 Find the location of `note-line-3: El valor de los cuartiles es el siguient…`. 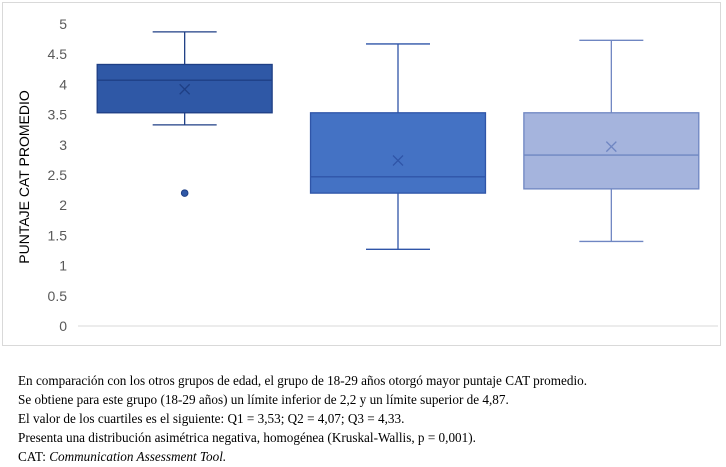

note-line-3: El valor de los cuartiles es el siguient… is located at coordinates (211, 418).